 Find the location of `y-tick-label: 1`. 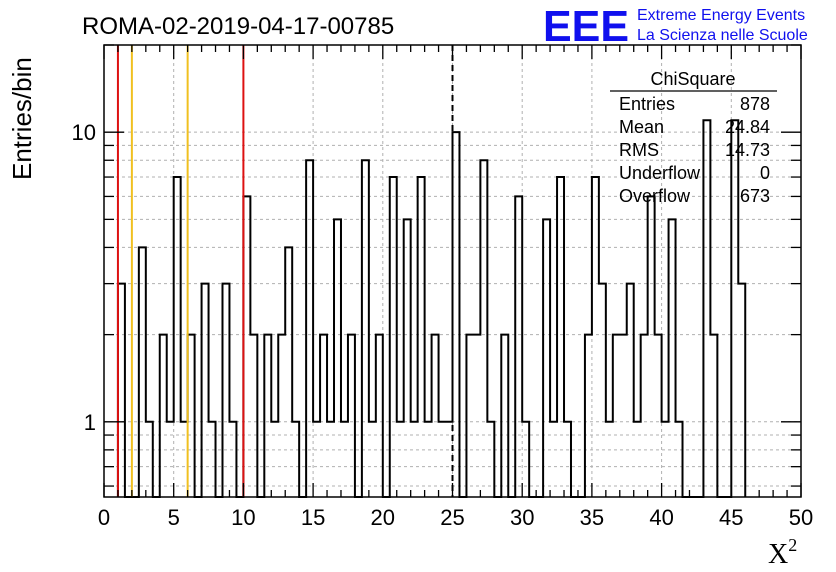

y-tick-label: 1 is located at coordinates (90, 422).